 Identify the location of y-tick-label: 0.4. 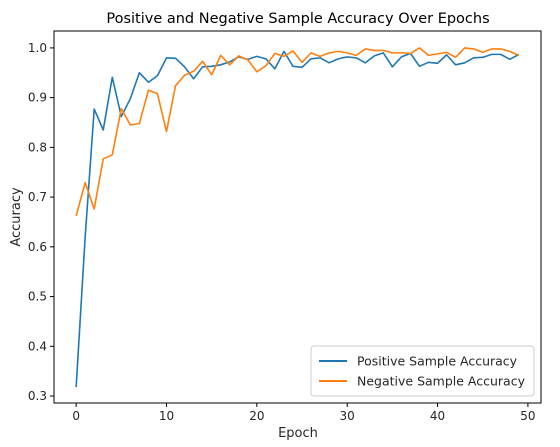
(37, 346).